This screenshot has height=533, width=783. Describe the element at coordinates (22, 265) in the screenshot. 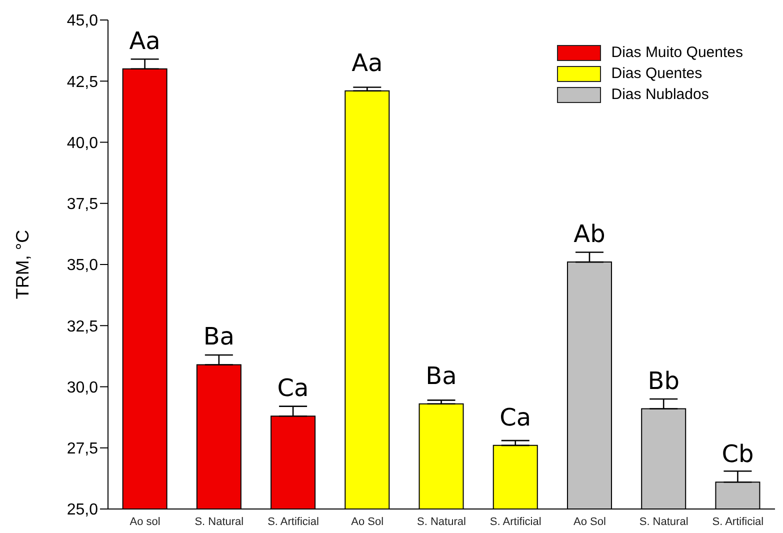

I see `y-axis-title: TRM, °C` at that location.